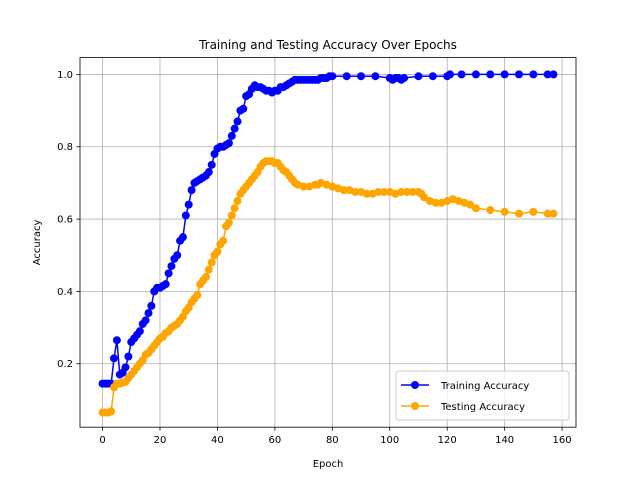 This screenshot has height=480, width=640. I want to click on x-tick-label: 20, so click(160, 440).